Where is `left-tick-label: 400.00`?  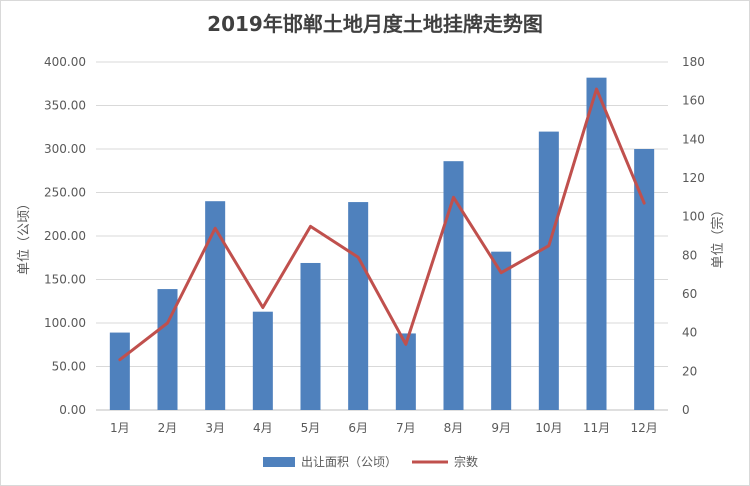 left-tick-label: 400.00 is located at coordinates (65, 62).